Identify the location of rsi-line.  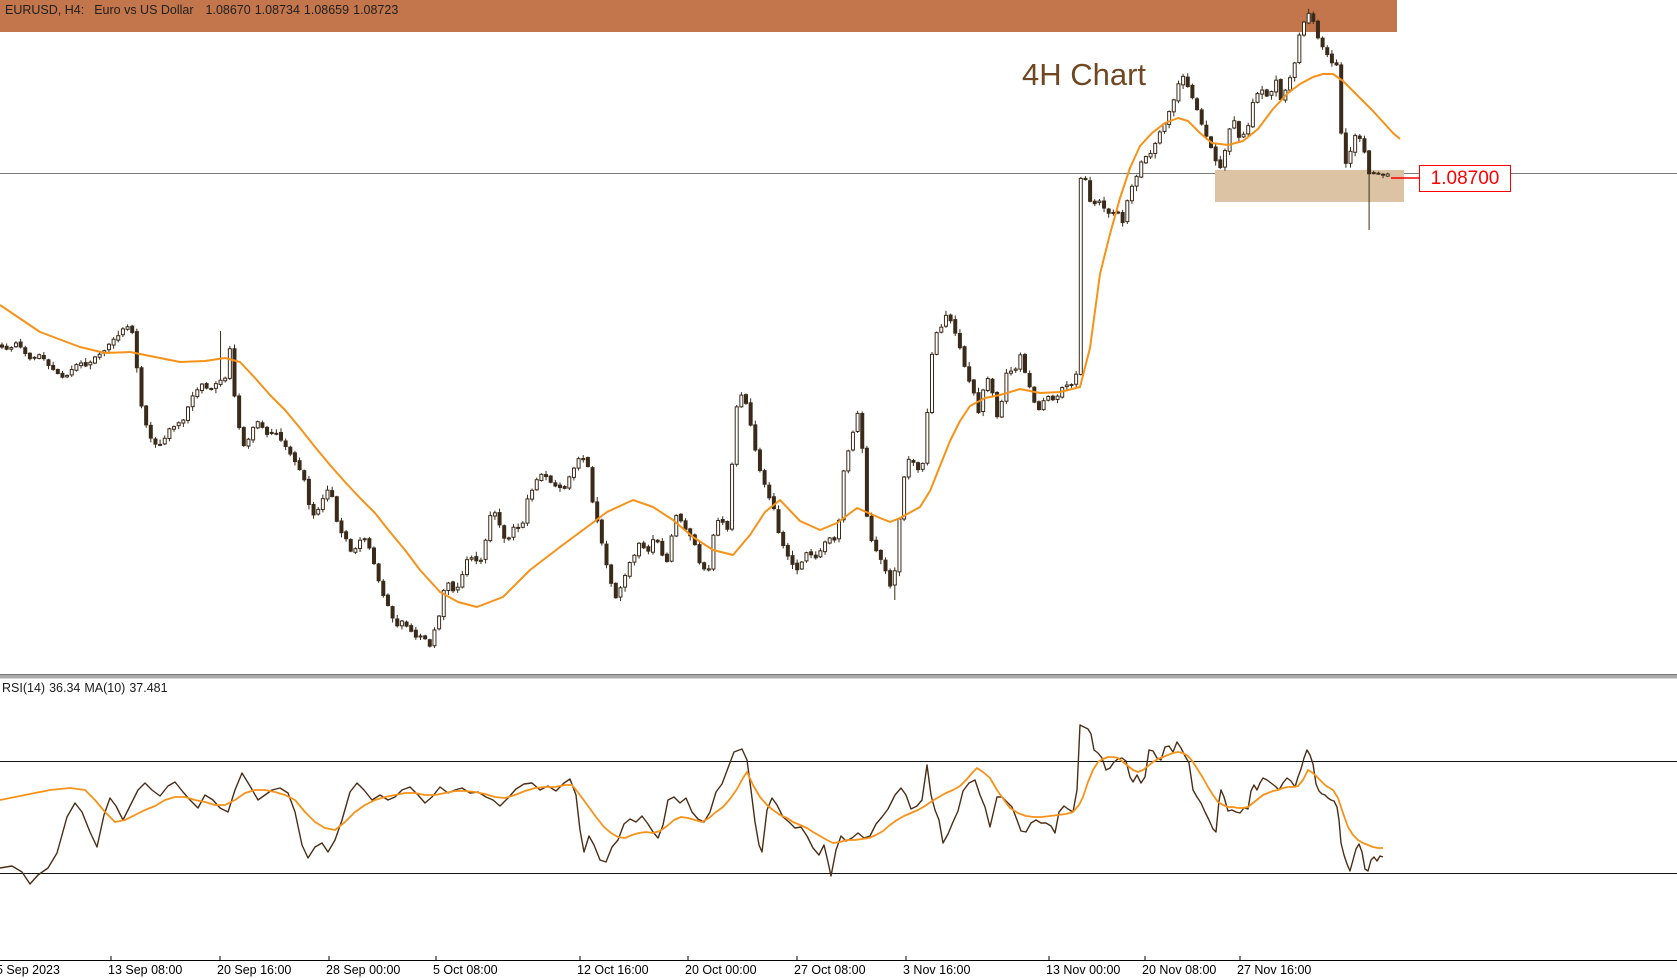
(692, 804).